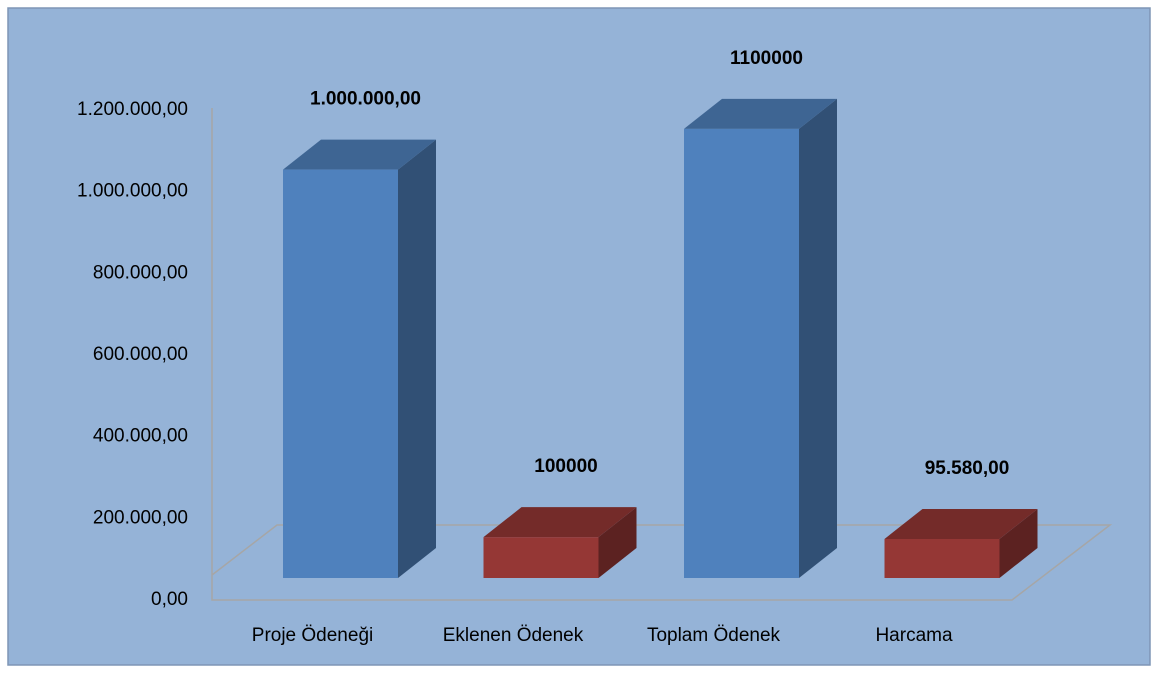 This screenshot has width=1158, height=678. I want to click on value-label: 100000, so click(565, 466).